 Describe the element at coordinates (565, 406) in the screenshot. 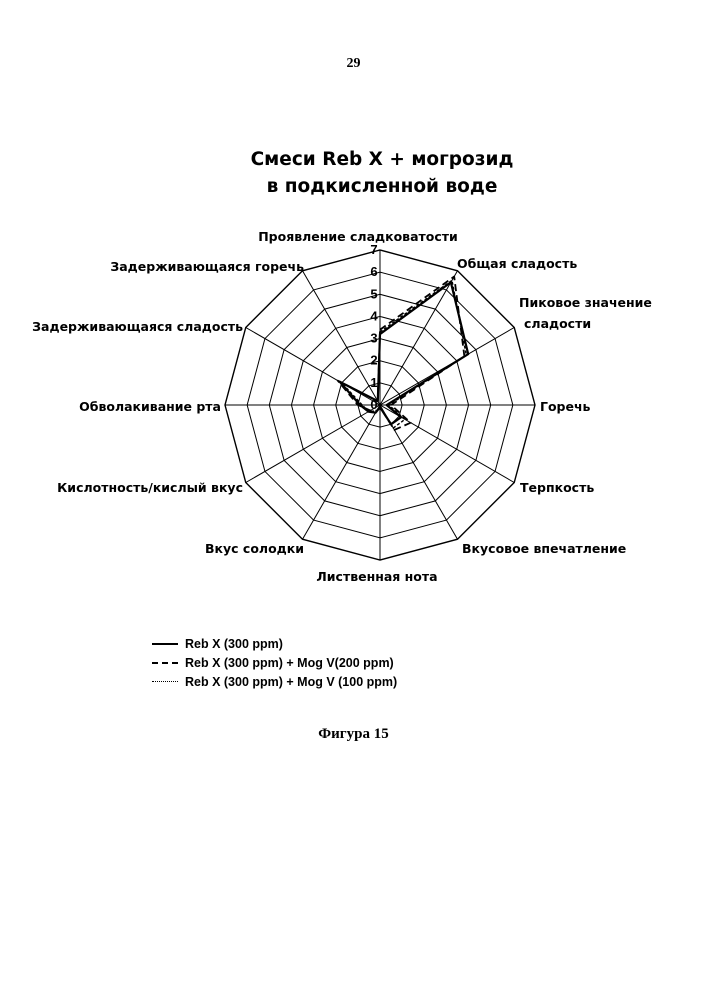

I see `axis-label: Горечь` at that location.